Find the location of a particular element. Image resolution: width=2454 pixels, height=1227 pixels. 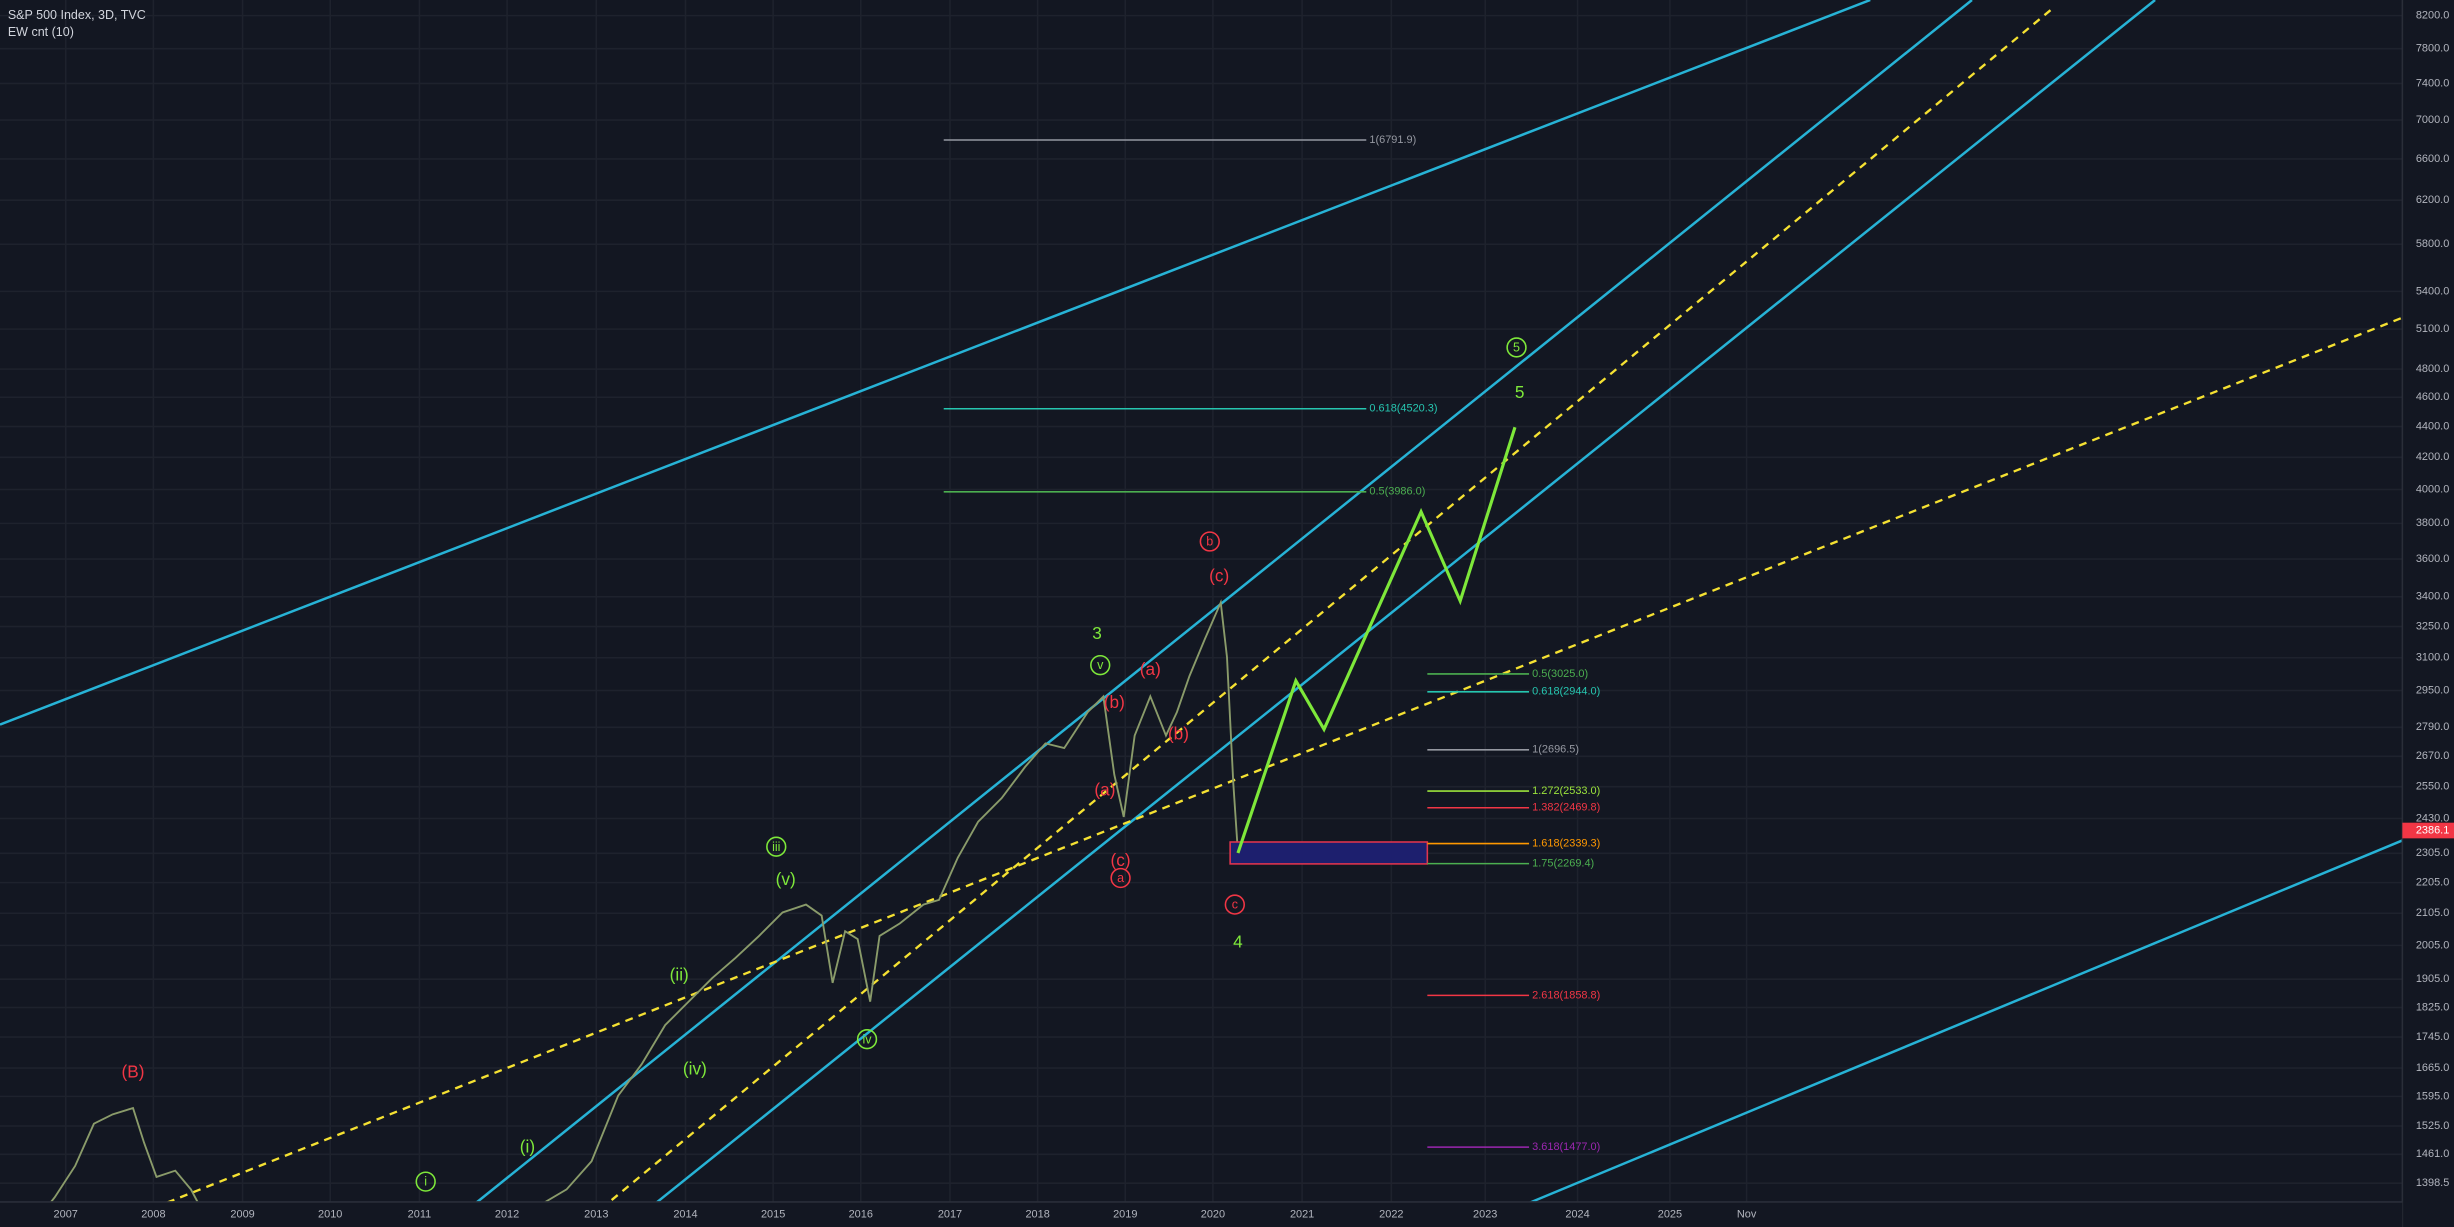

current-price-box is located at coordinates (2428, 830).